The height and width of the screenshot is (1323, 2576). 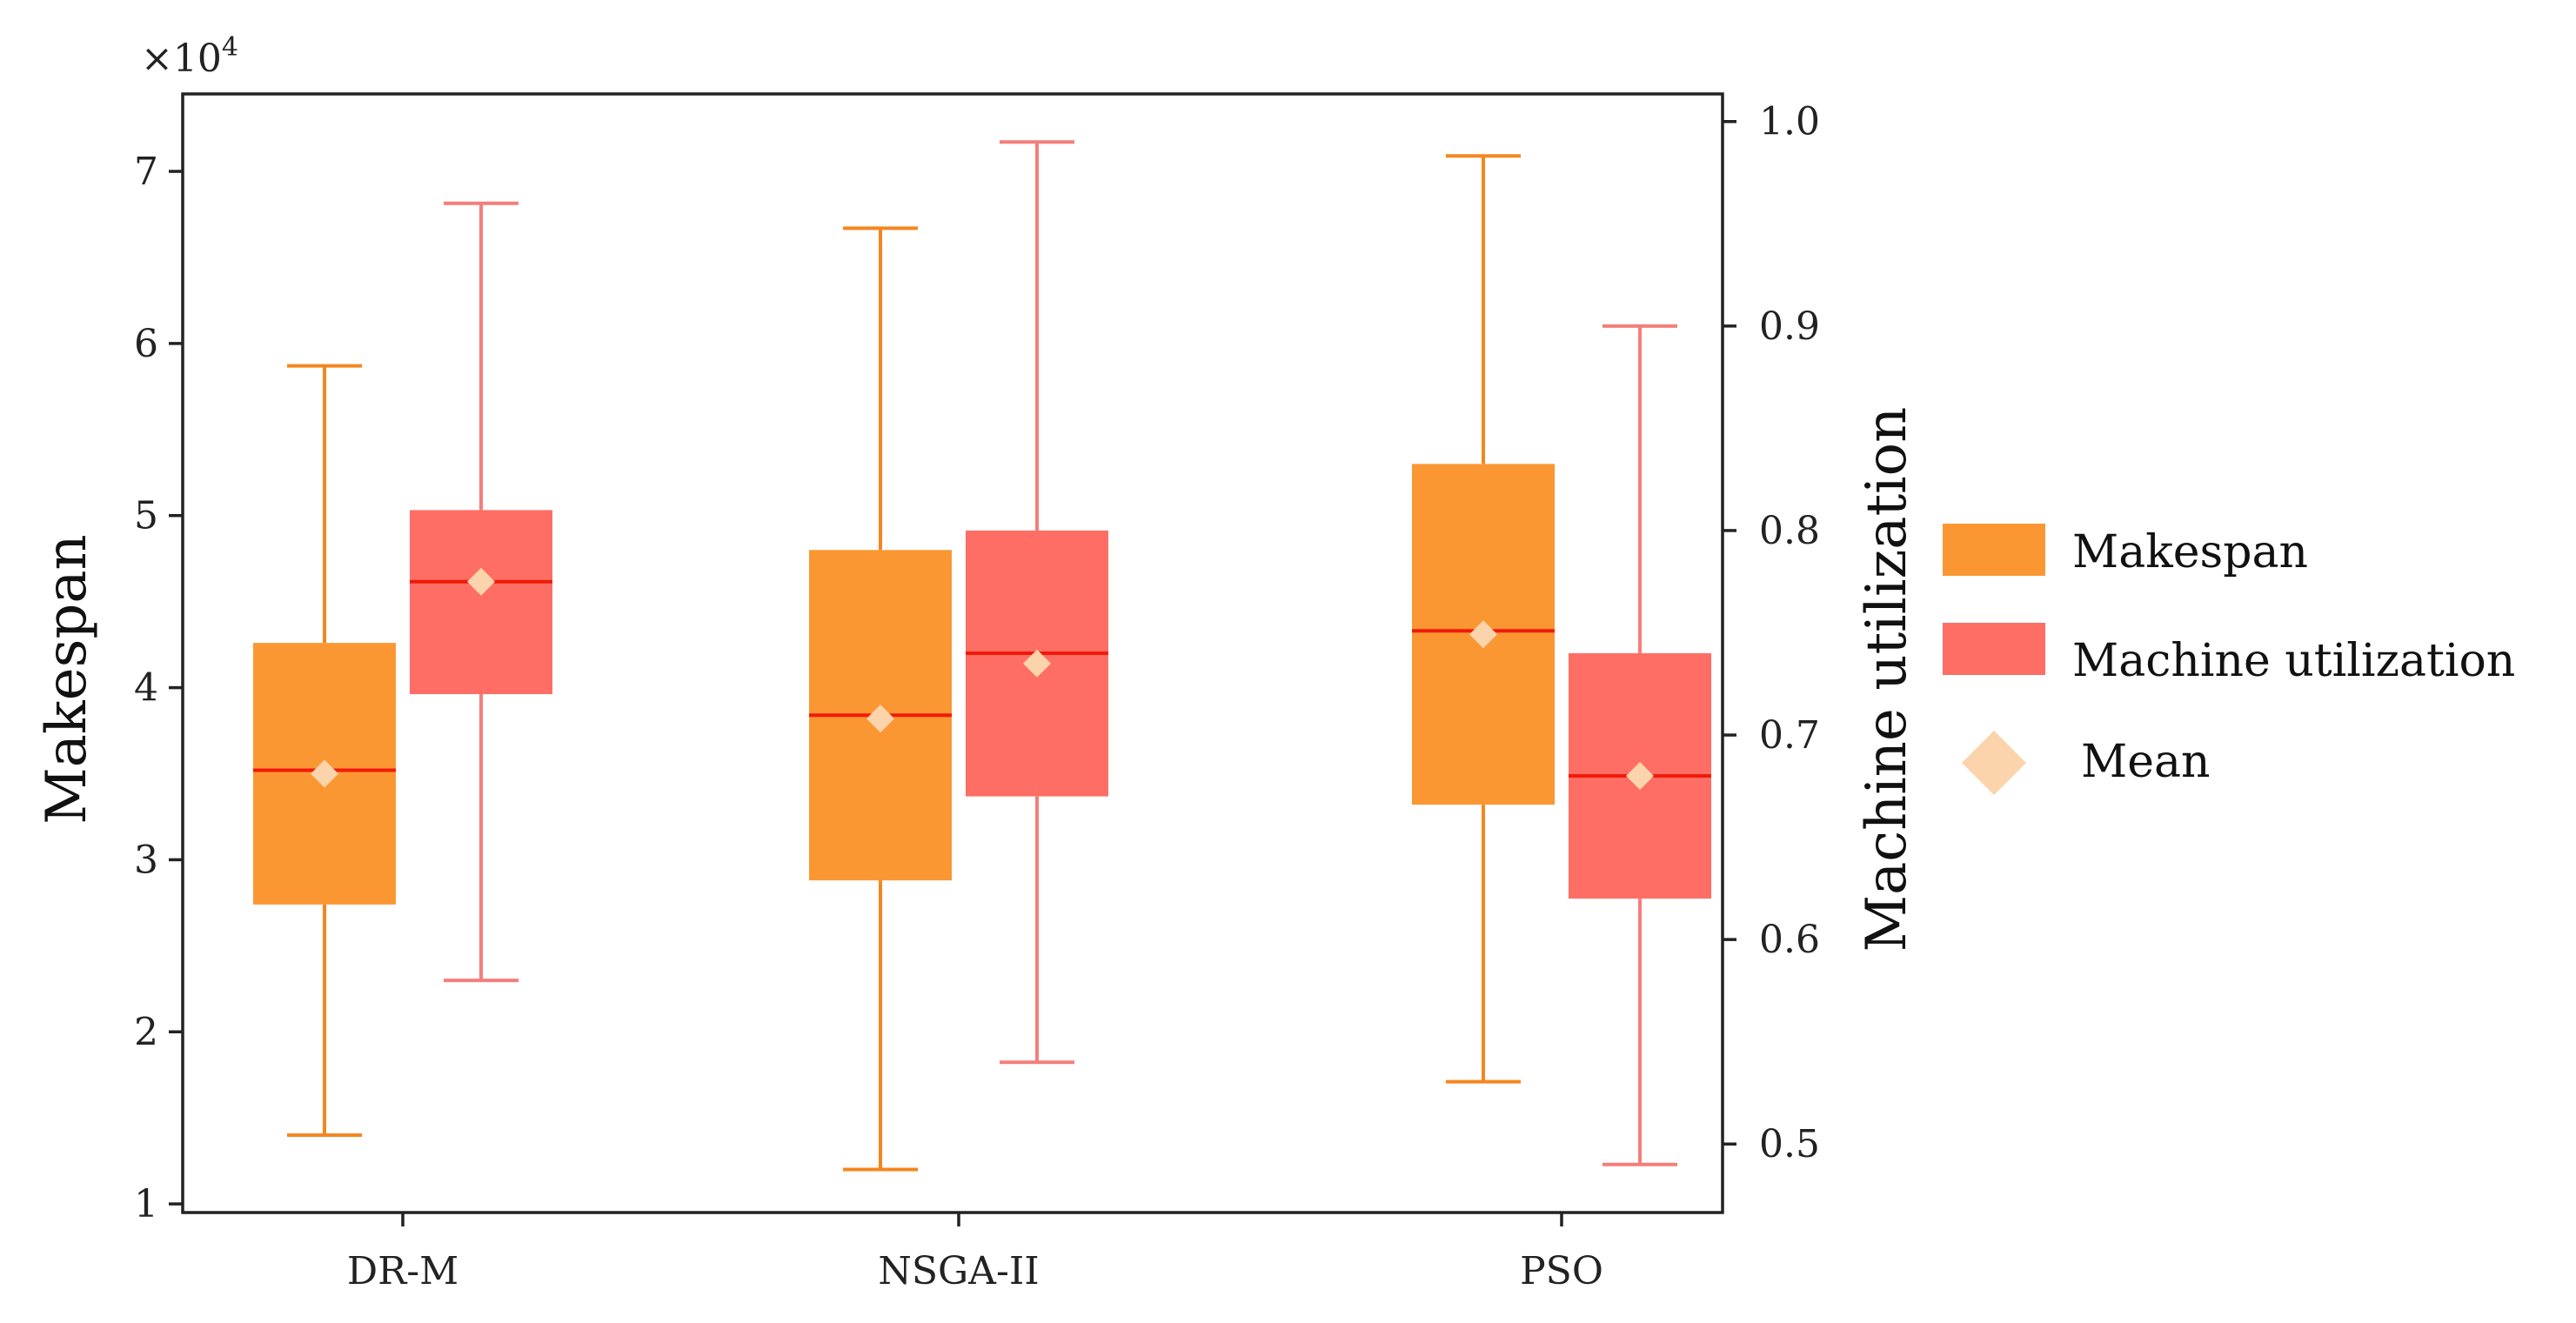 What do you see at coordinates (1994, 763) in the screenshot?
I see `legend-swatch-mean` at bounding box center [1994, 763].